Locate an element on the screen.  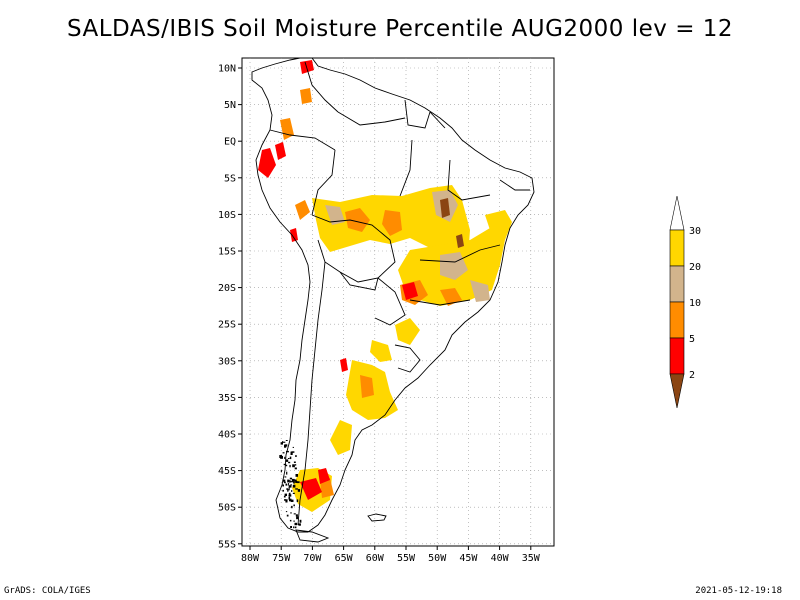
lat-tick-label: 15S is located at coordinates (227, 252).